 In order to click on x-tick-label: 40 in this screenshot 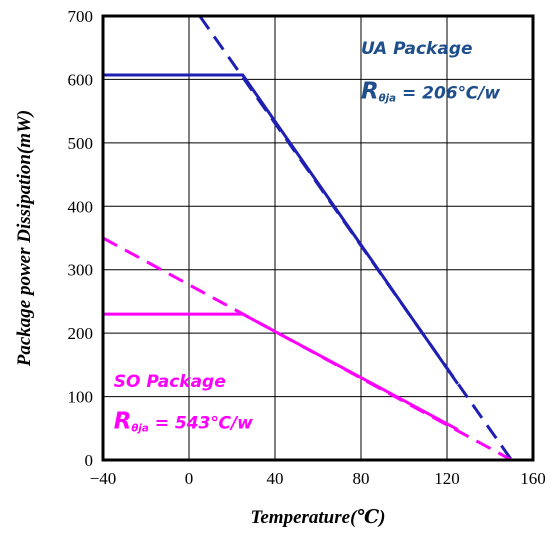, I will do `click(275, 478)`.